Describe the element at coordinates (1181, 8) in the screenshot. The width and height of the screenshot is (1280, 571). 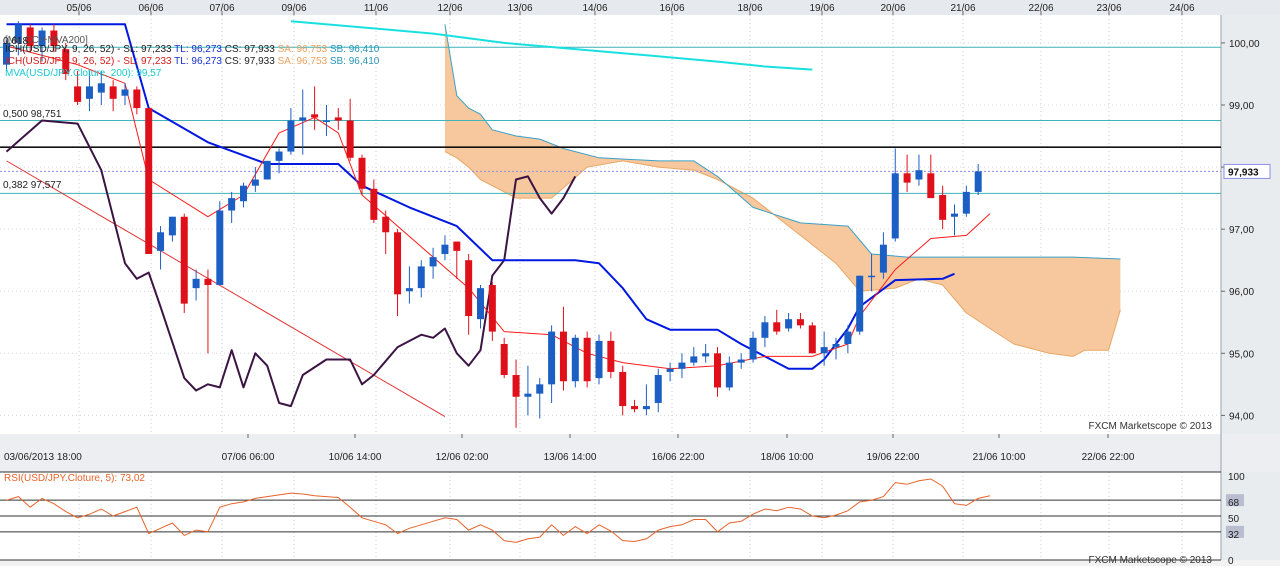
I see `top-date-15: 24/06` at that location.